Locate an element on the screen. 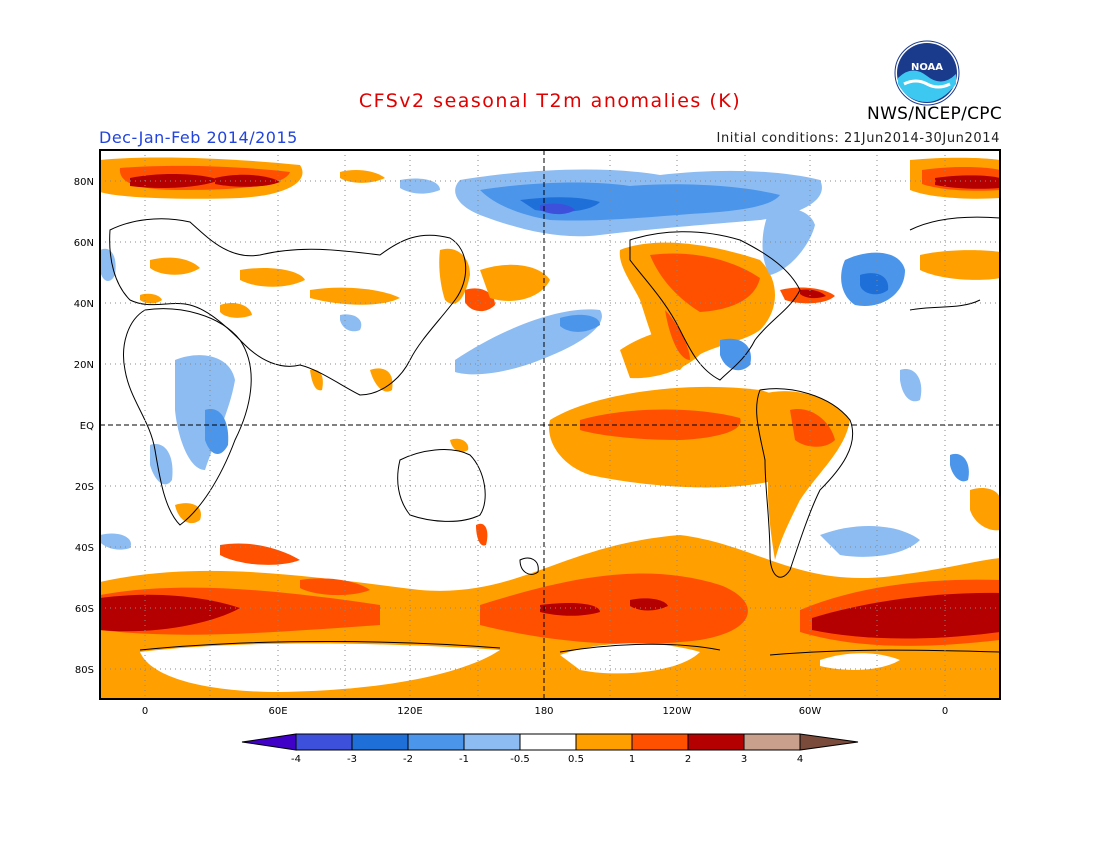 The image size is (1100, 850). legend-tick-label: -3 is located at coordinates (352, 759).